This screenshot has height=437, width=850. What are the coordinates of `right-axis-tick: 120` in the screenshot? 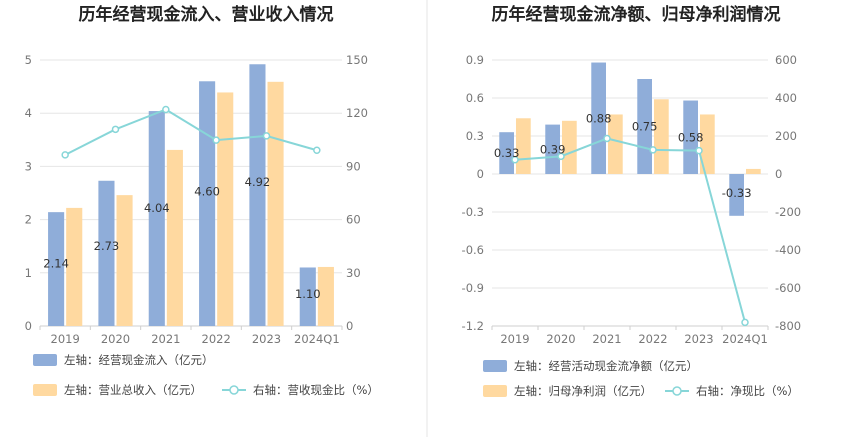 It's located at (357, 113).